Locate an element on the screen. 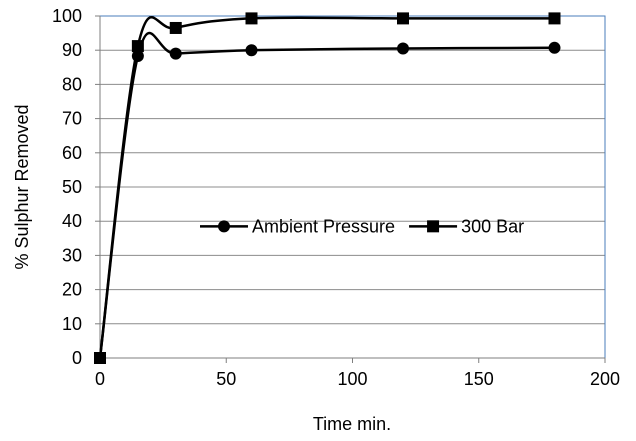 This screenshot has width=636, height=441. legend-label: 300 Bar is located at coordinates (492, 226).